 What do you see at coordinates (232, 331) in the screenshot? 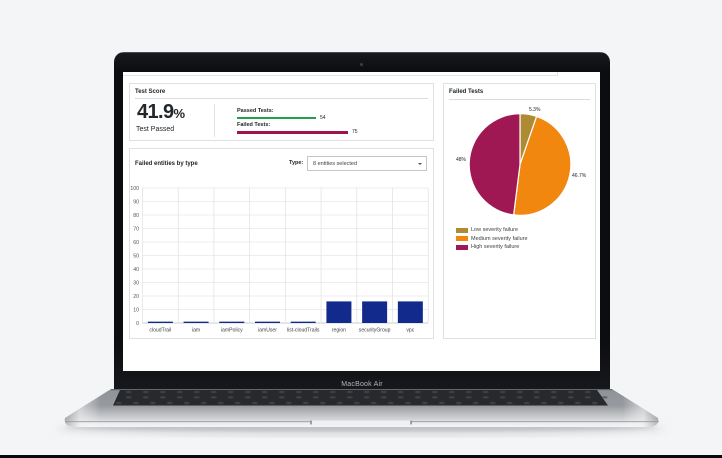
I see `svg-text: iamPolicy` at bounding box center [232, 331].